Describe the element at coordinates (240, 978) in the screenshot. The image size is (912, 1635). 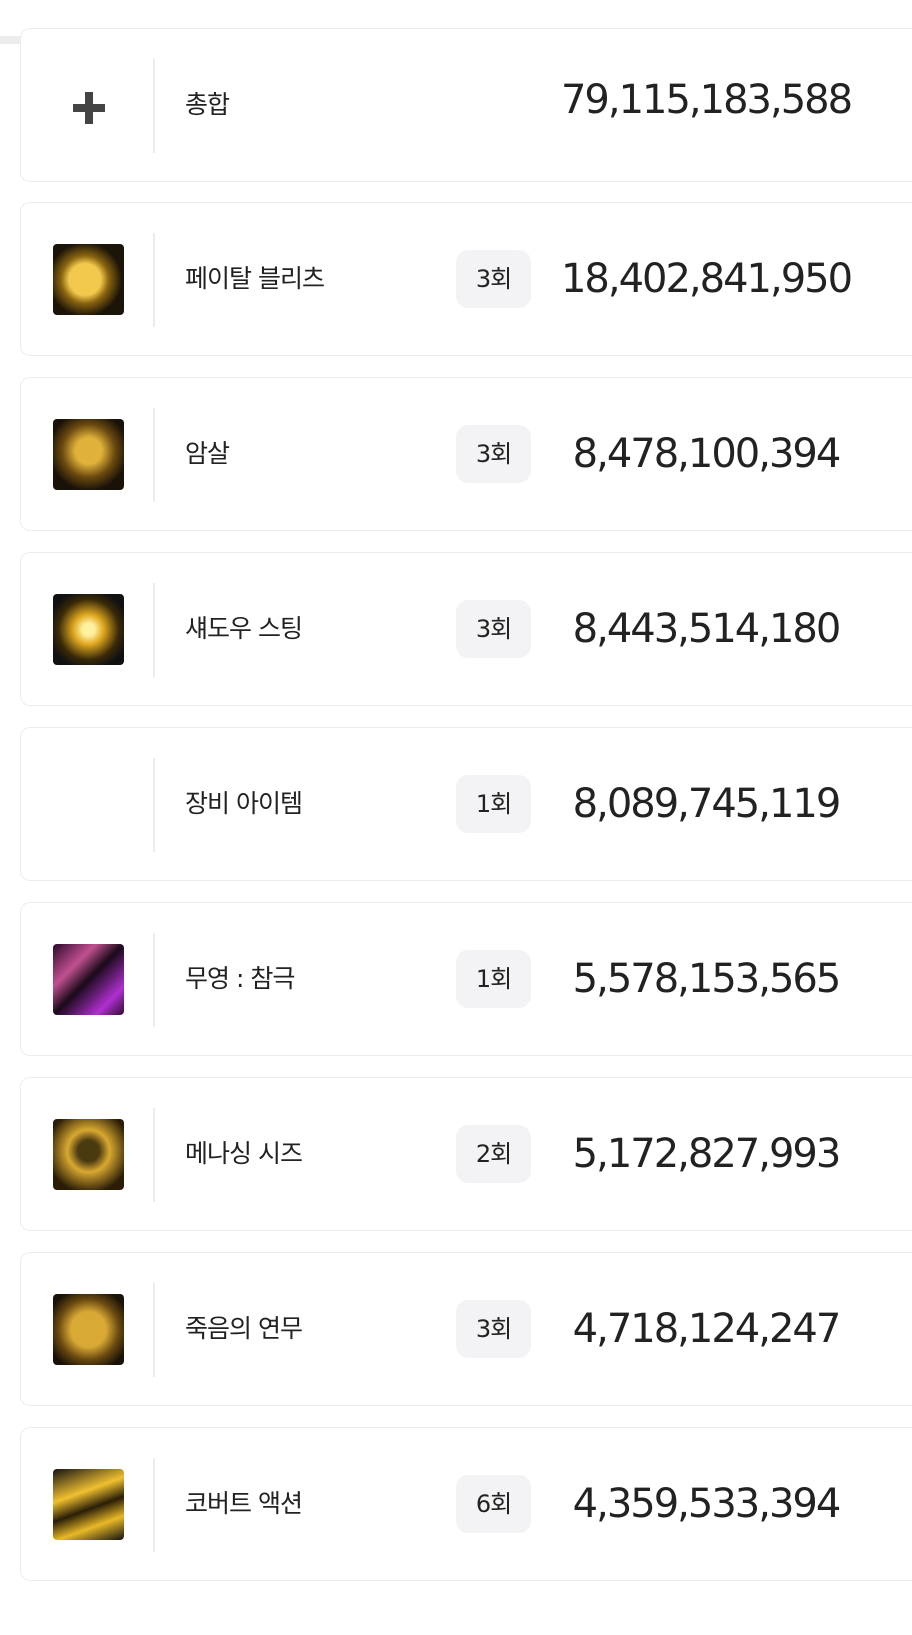
I see `skill-name: 무영 : 참극` at that location.